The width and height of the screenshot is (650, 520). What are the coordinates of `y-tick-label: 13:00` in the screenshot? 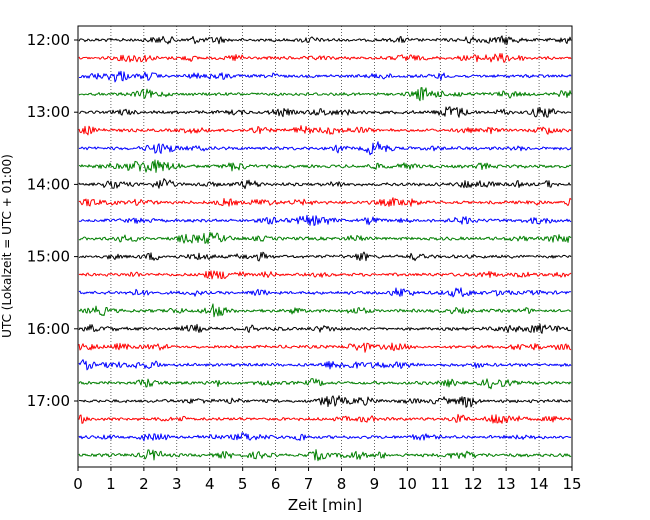 It's located at (48, 112).